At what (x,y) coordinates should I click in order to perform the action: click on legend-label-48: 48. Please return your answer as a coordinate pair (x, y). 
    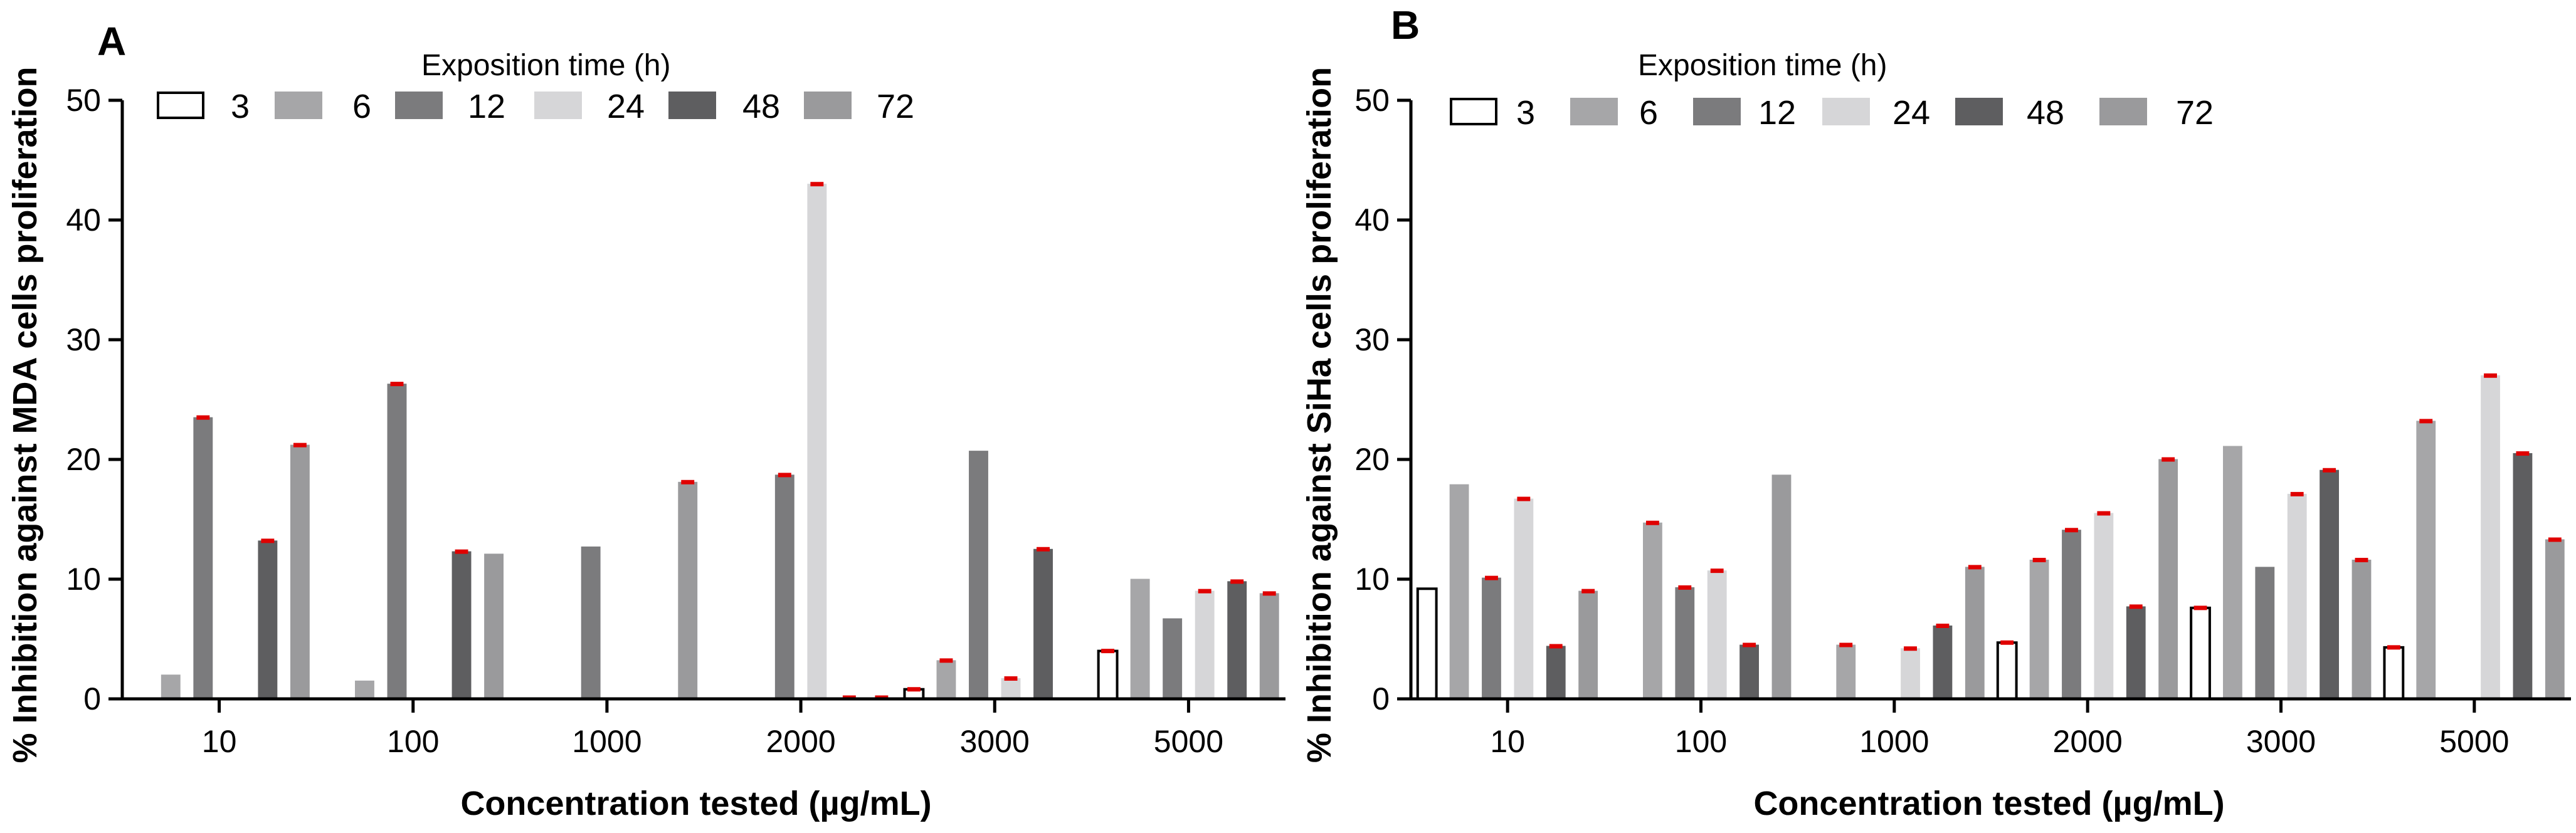
    Looking at the image, I should click on (761, 106).